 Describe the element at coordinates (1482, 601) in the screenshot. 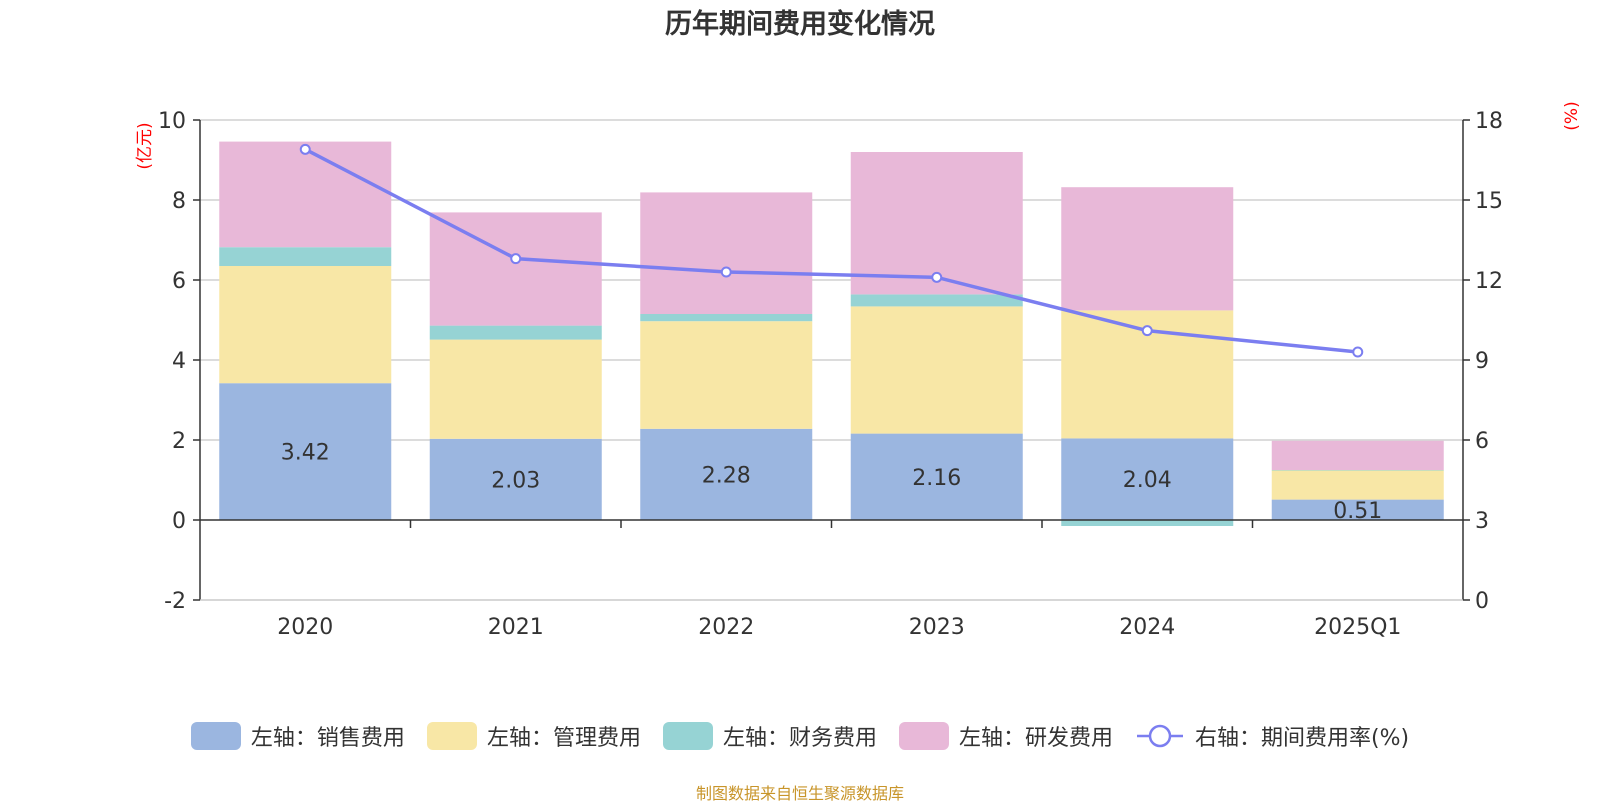

I see `right-tick-label: 0` at that location.